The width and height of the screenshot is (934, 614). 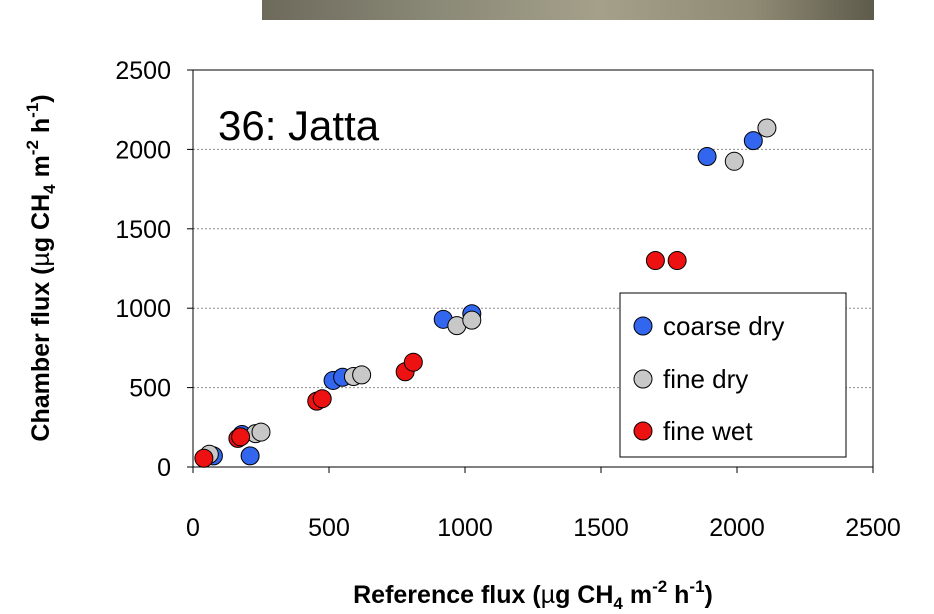 What do you see at coordinates (143, 150) in the screenshot?
I see `y-tick-label-2000: 2000` at bounding box center [143, 150].